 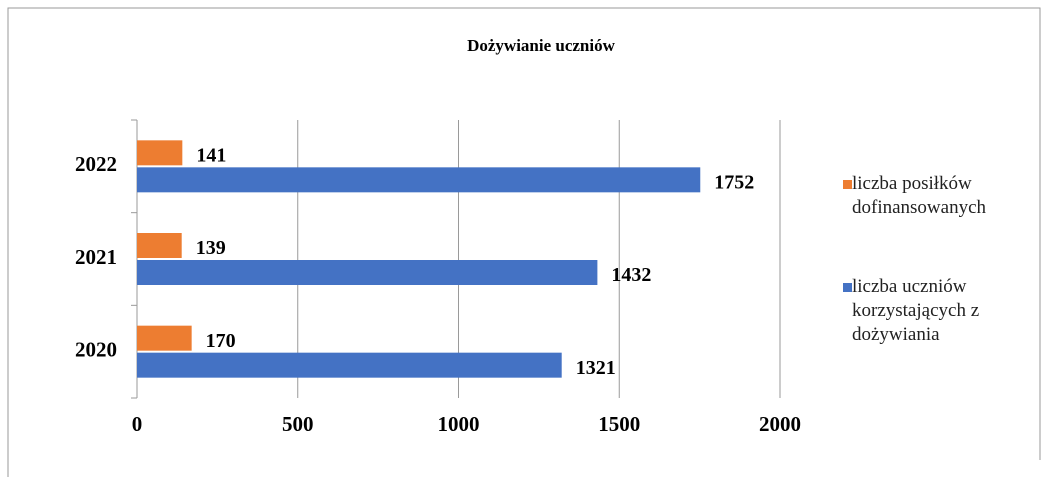 I want to click on data-label: 141, so click(x=211, y=155).